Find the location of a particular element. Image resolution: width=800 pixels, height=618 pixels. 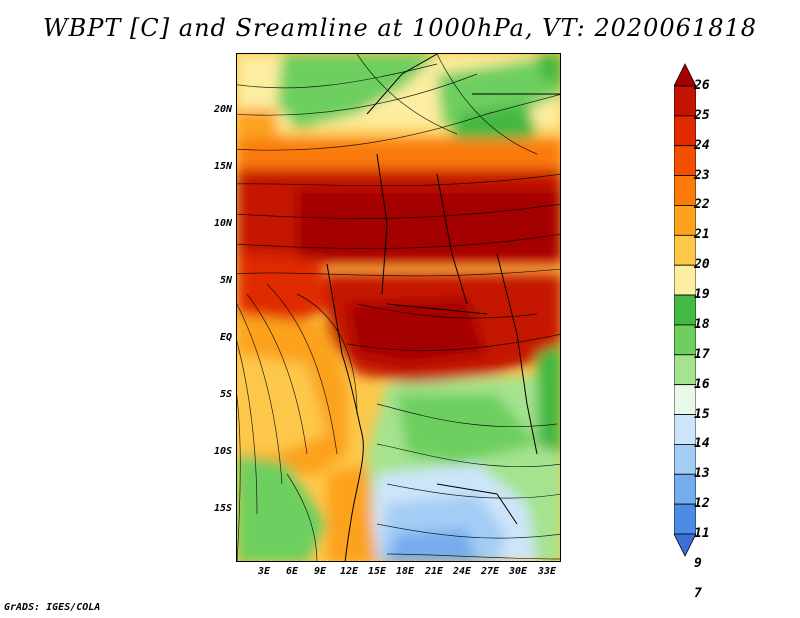

colorbar-label: 19 is located at coordinates (702, 295).